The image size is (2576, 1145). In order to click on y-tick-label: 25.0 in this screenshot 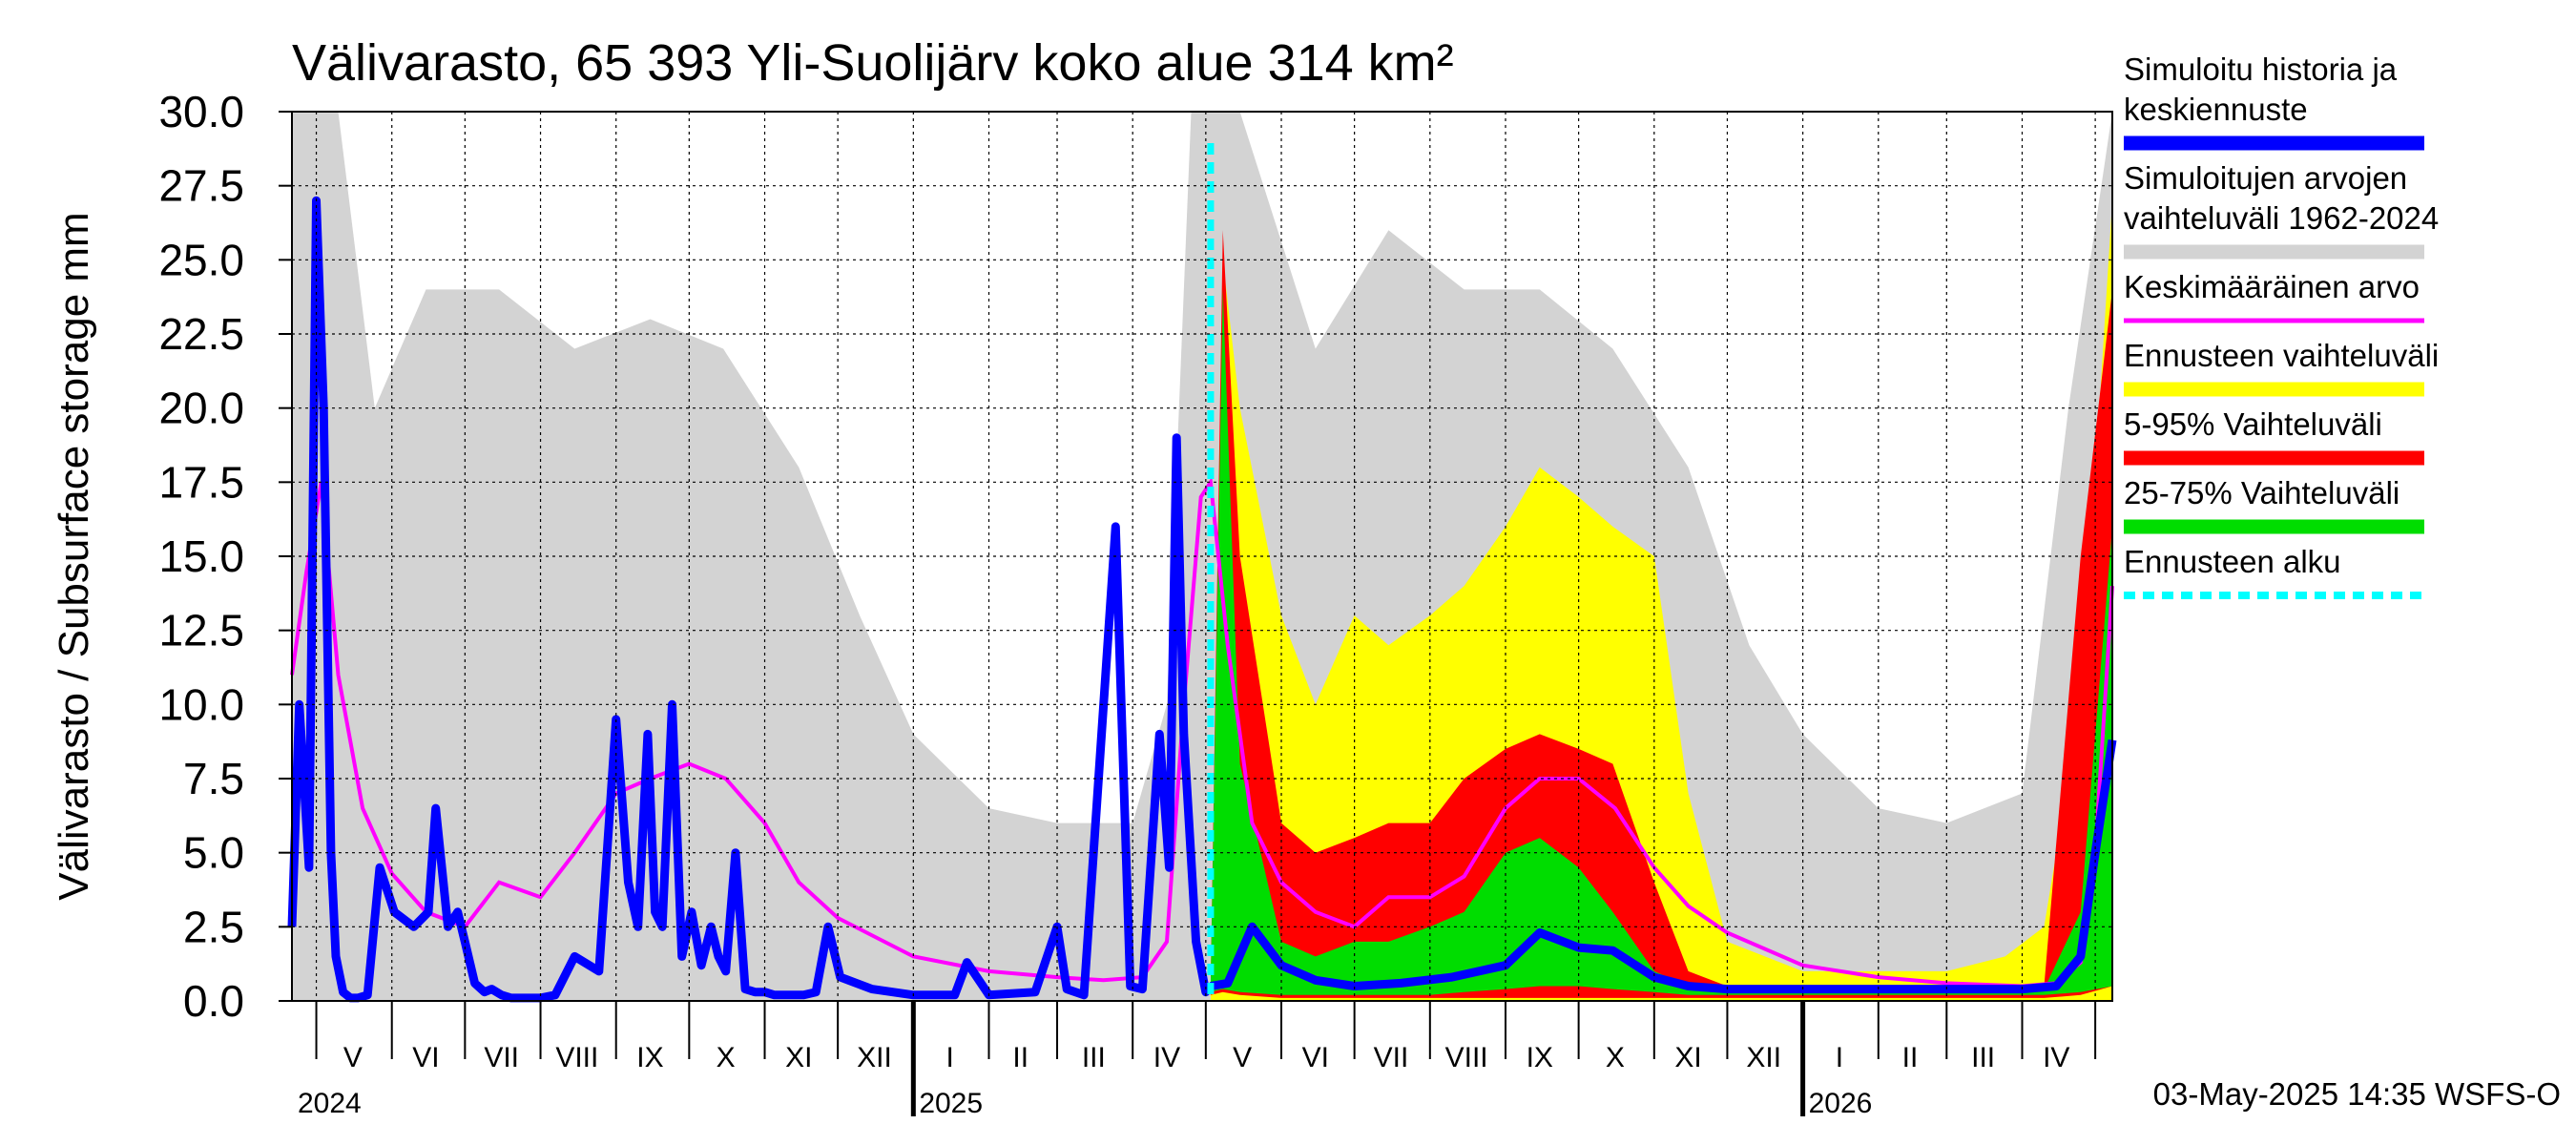, I will do `click(201, 259)`.